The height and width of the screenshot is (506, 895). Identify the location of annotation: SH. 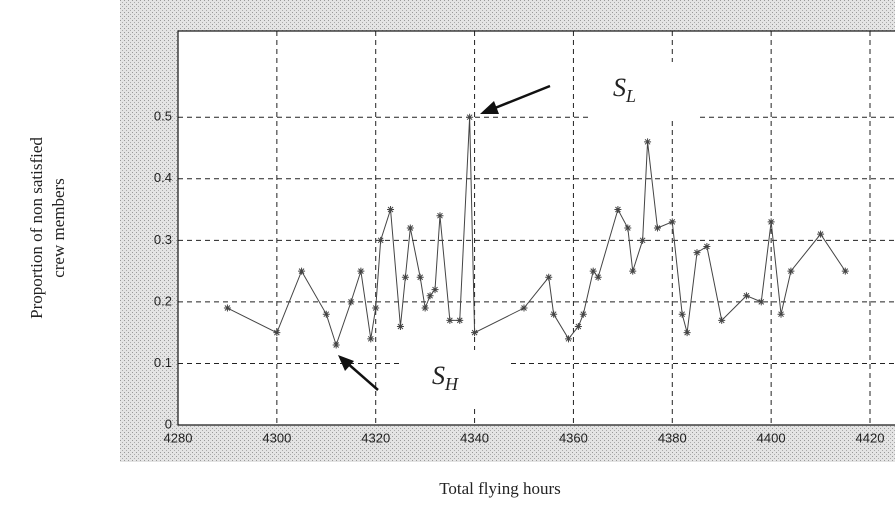
(445, 377).